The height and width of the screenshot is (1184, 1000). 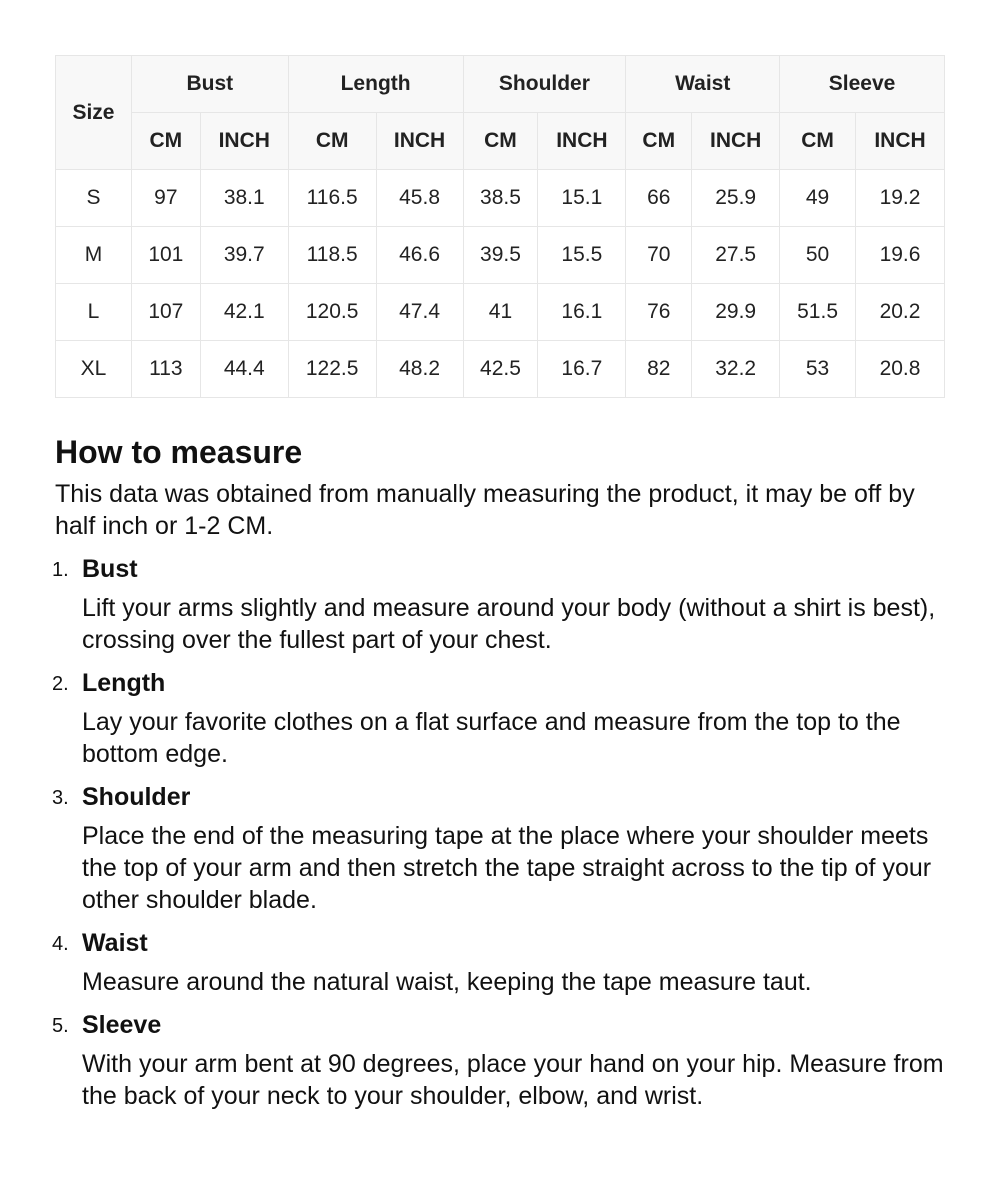 I want to click on value-cell: 41, so click(x=500, y=312).